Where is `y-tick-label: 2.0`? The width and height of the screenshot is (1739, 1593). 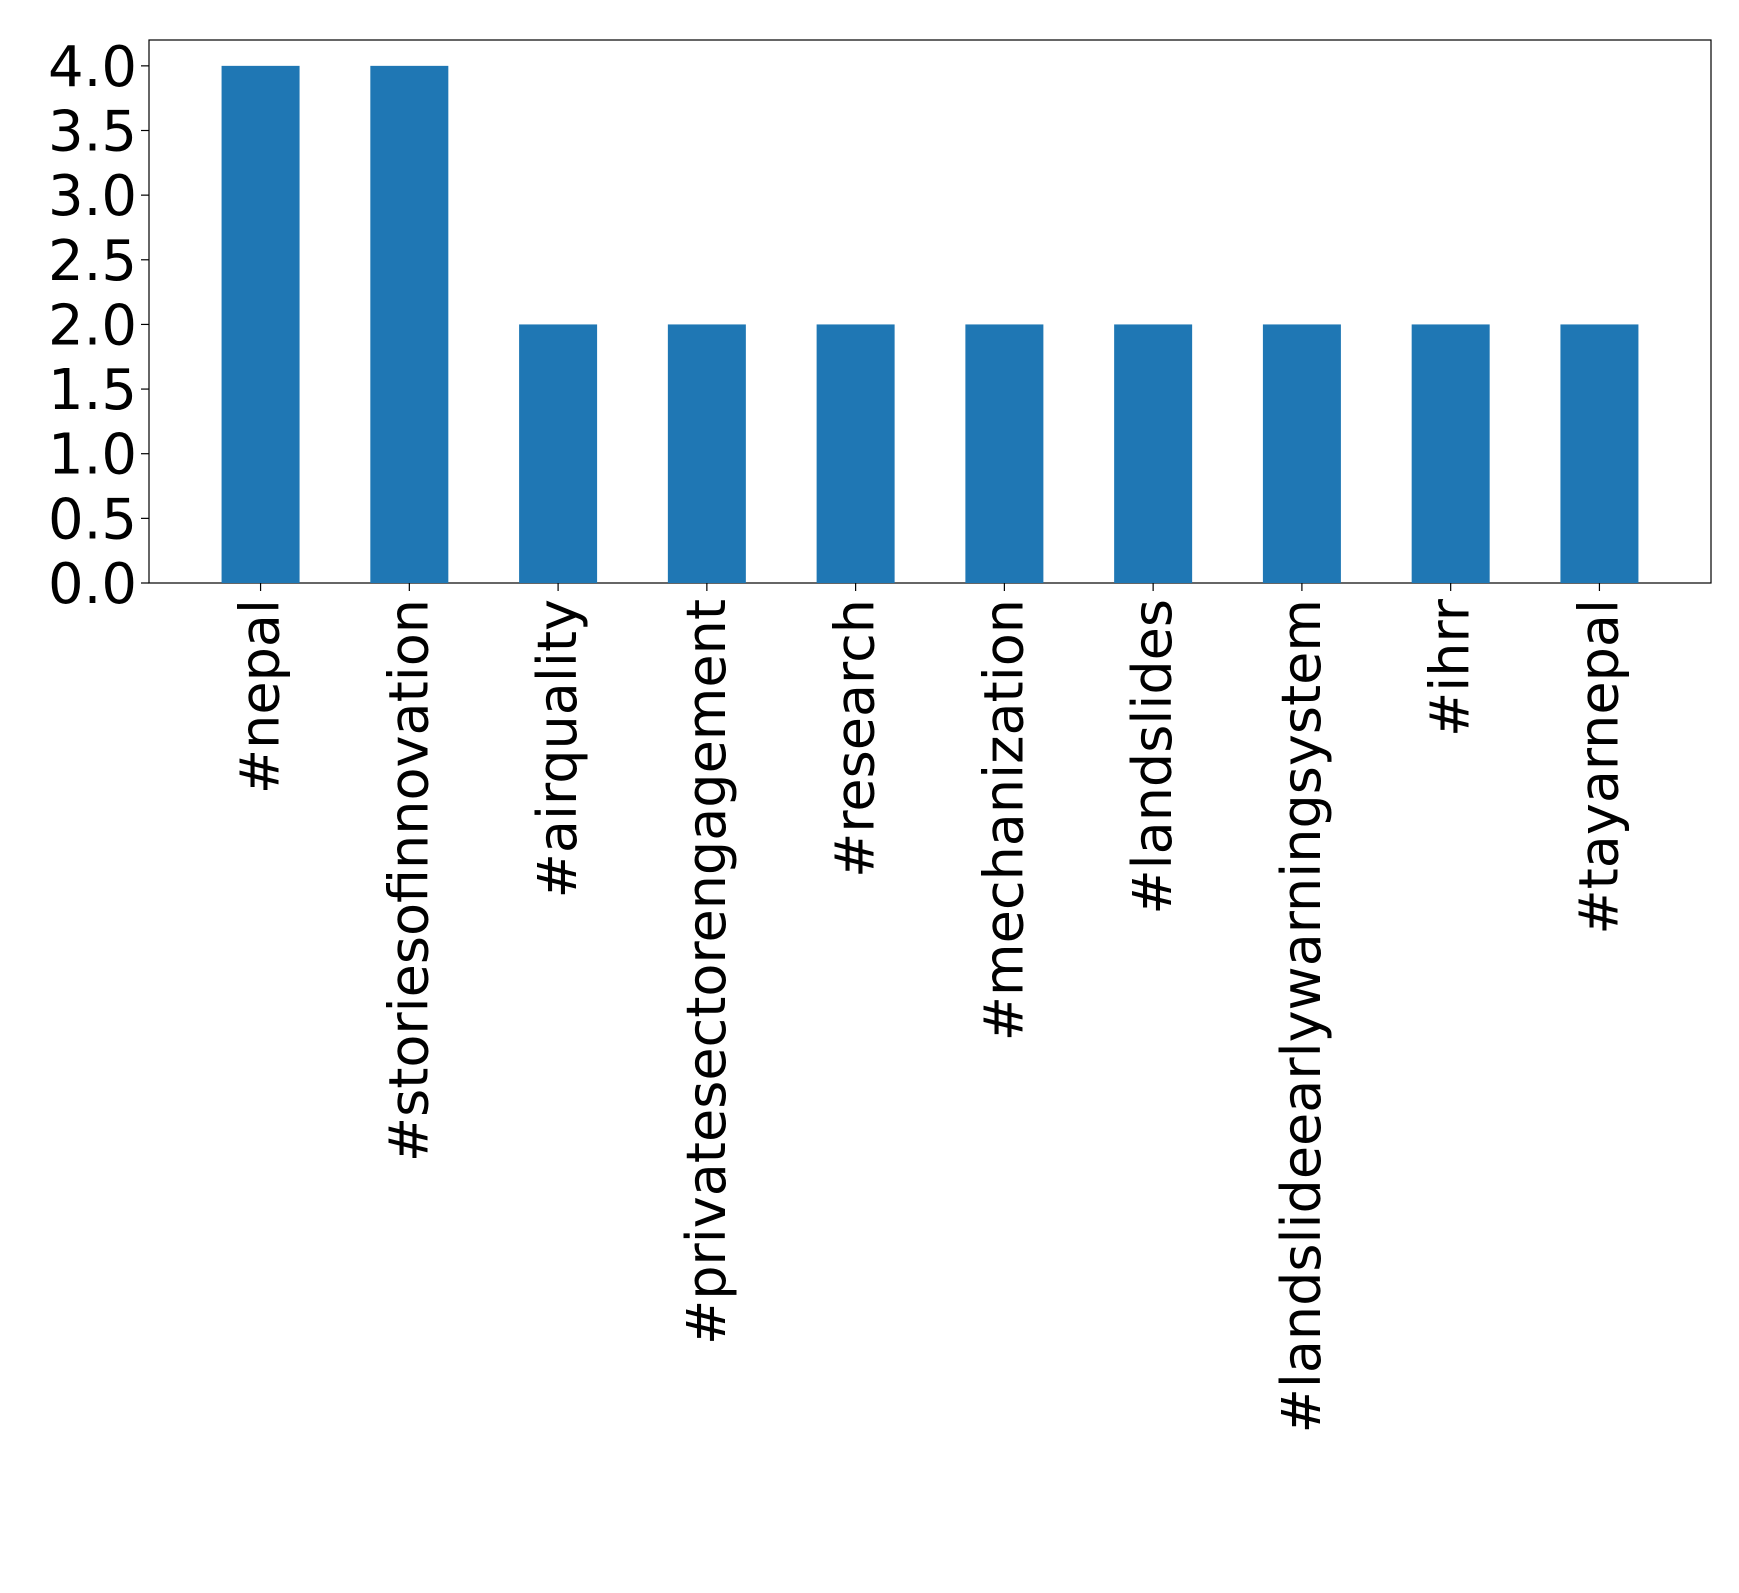 y-tick-label: 2.0 is located at coordinates (92, 325).